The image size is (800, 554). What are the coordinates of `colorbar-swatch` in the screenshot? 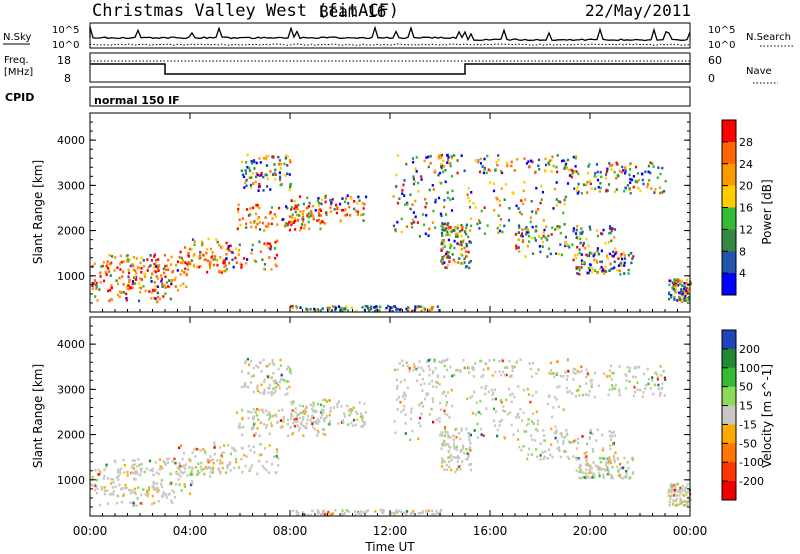 It's located at (729, 415).